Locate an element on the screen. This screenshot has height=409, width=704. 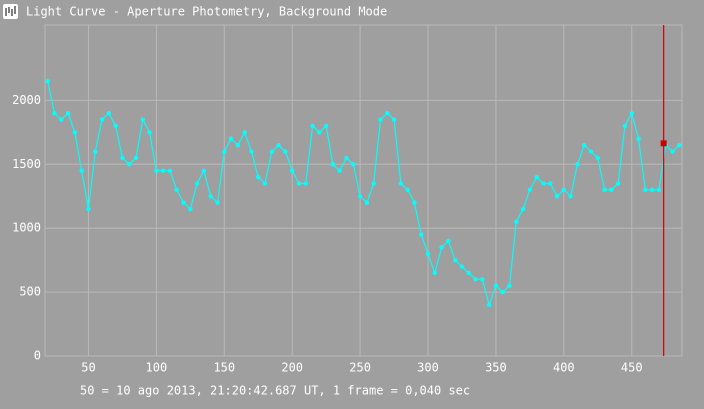
x-tick-label: 400 is located at coordinates (564, 368).